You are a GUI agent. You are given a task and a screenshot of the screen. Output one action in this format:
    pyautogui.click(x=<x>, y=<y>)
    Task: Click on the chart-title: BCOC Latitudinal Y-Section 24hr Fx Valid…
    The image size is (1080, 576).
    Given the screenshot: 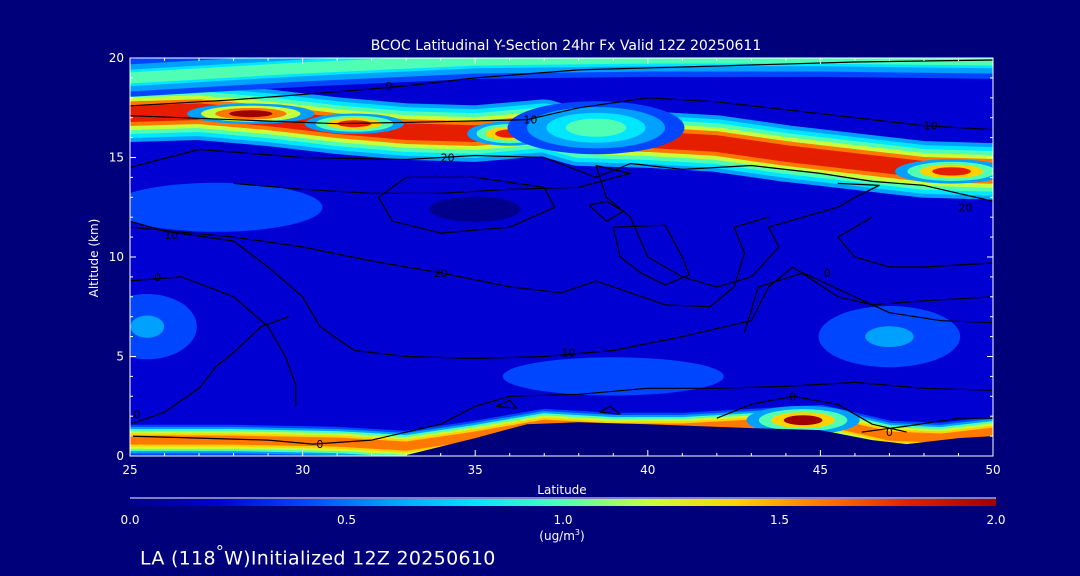 What is the action you would take?
    pyautogui.click(x=566, y=46)
    